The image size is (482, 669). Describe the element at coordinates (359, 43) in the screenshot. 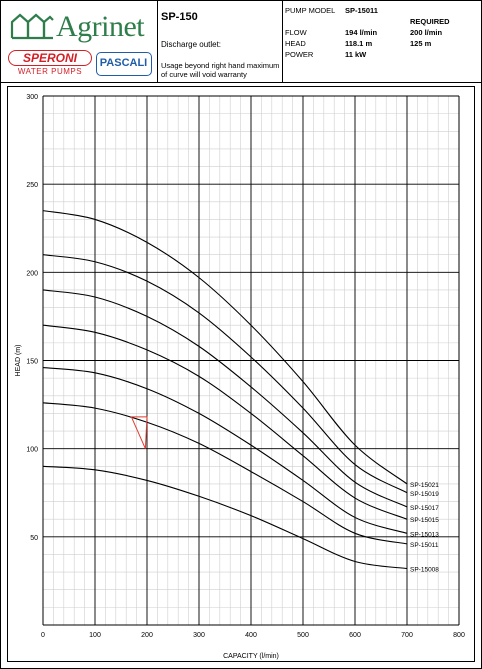

I see `head-value: 118.1 m` at that location.